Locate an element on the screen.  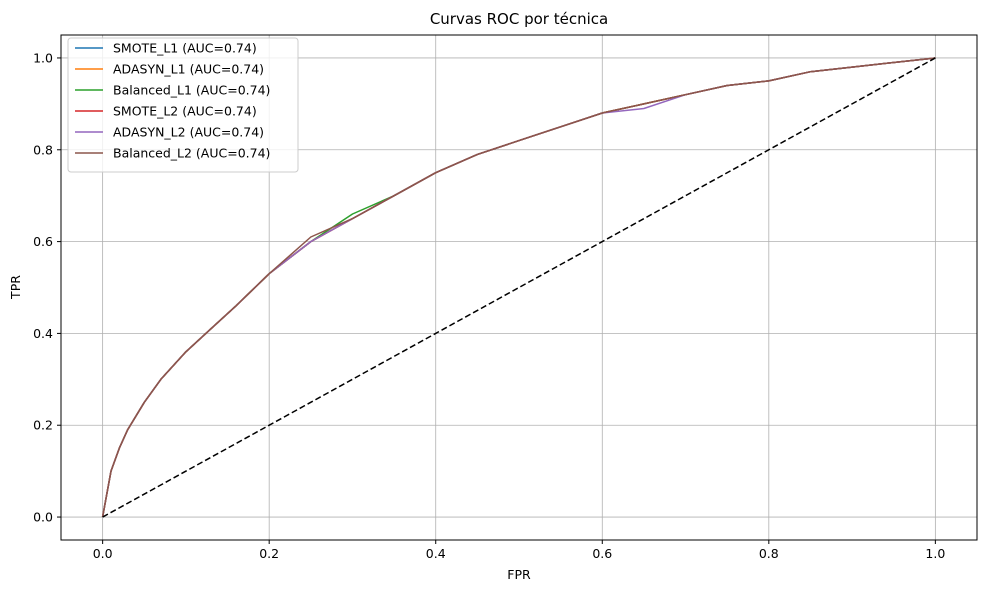
y-tick-label: 0.4 is located at coordinates (43, 333).